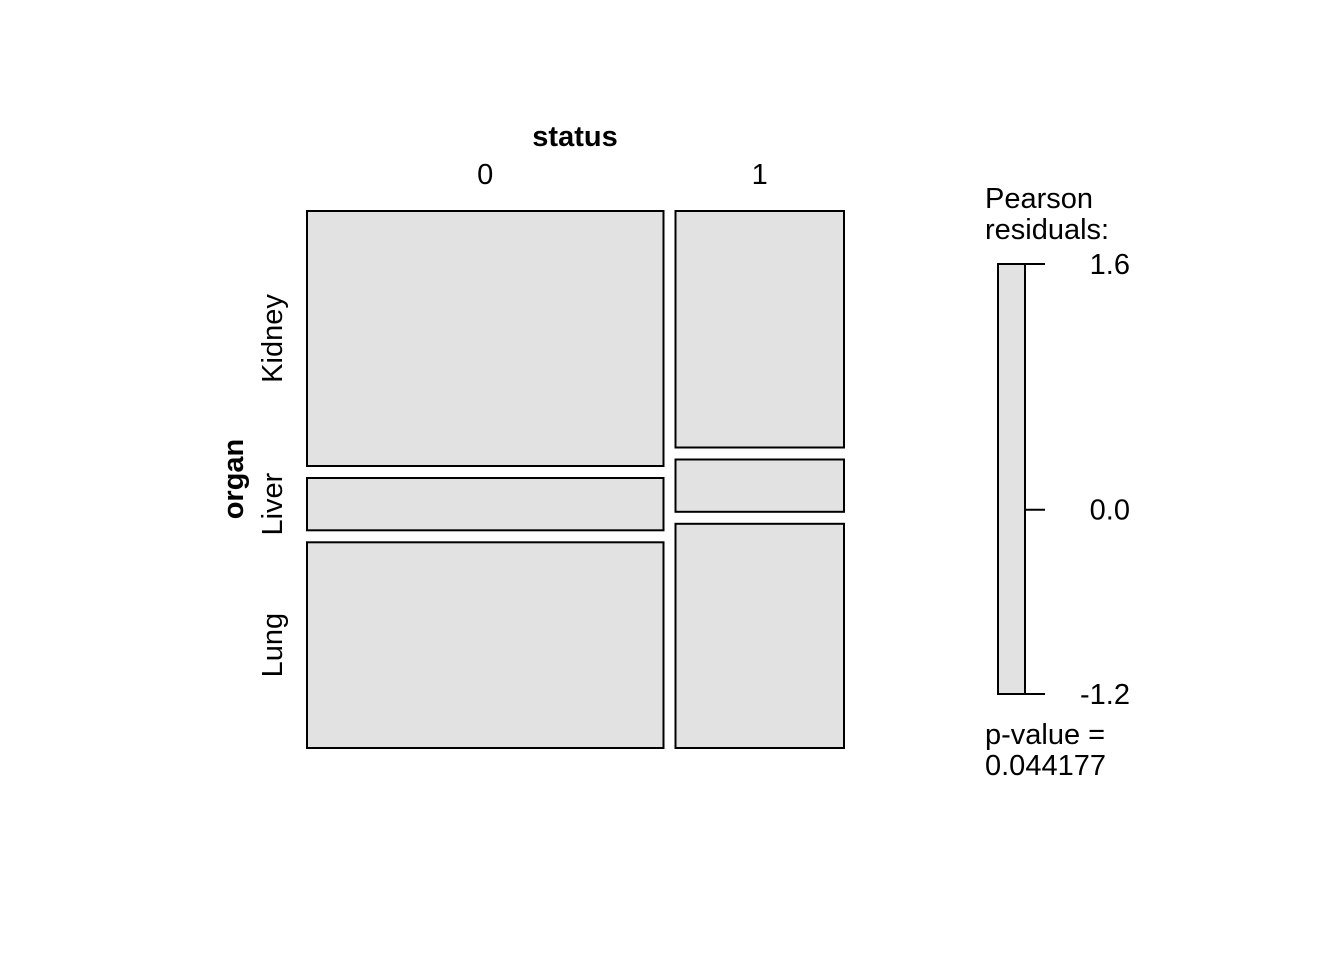  I want to click on legend-title: Pearson residuals:, so click(1047, 214).